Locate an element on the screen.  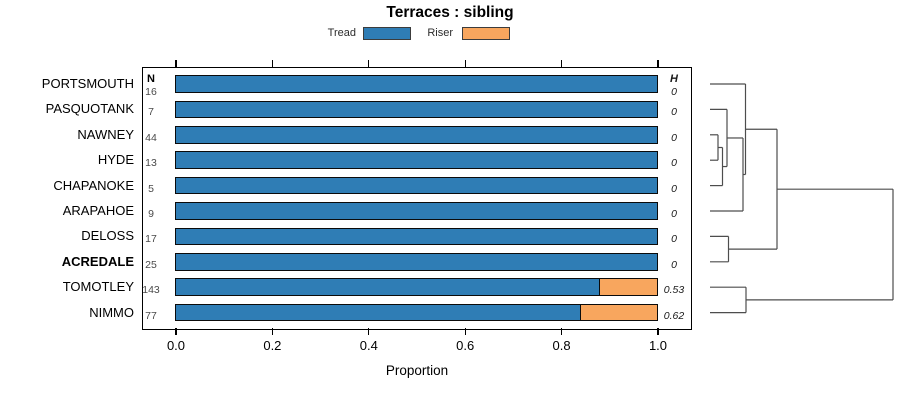
legend-label-tread: Tread is located at coordinates (341, 33).